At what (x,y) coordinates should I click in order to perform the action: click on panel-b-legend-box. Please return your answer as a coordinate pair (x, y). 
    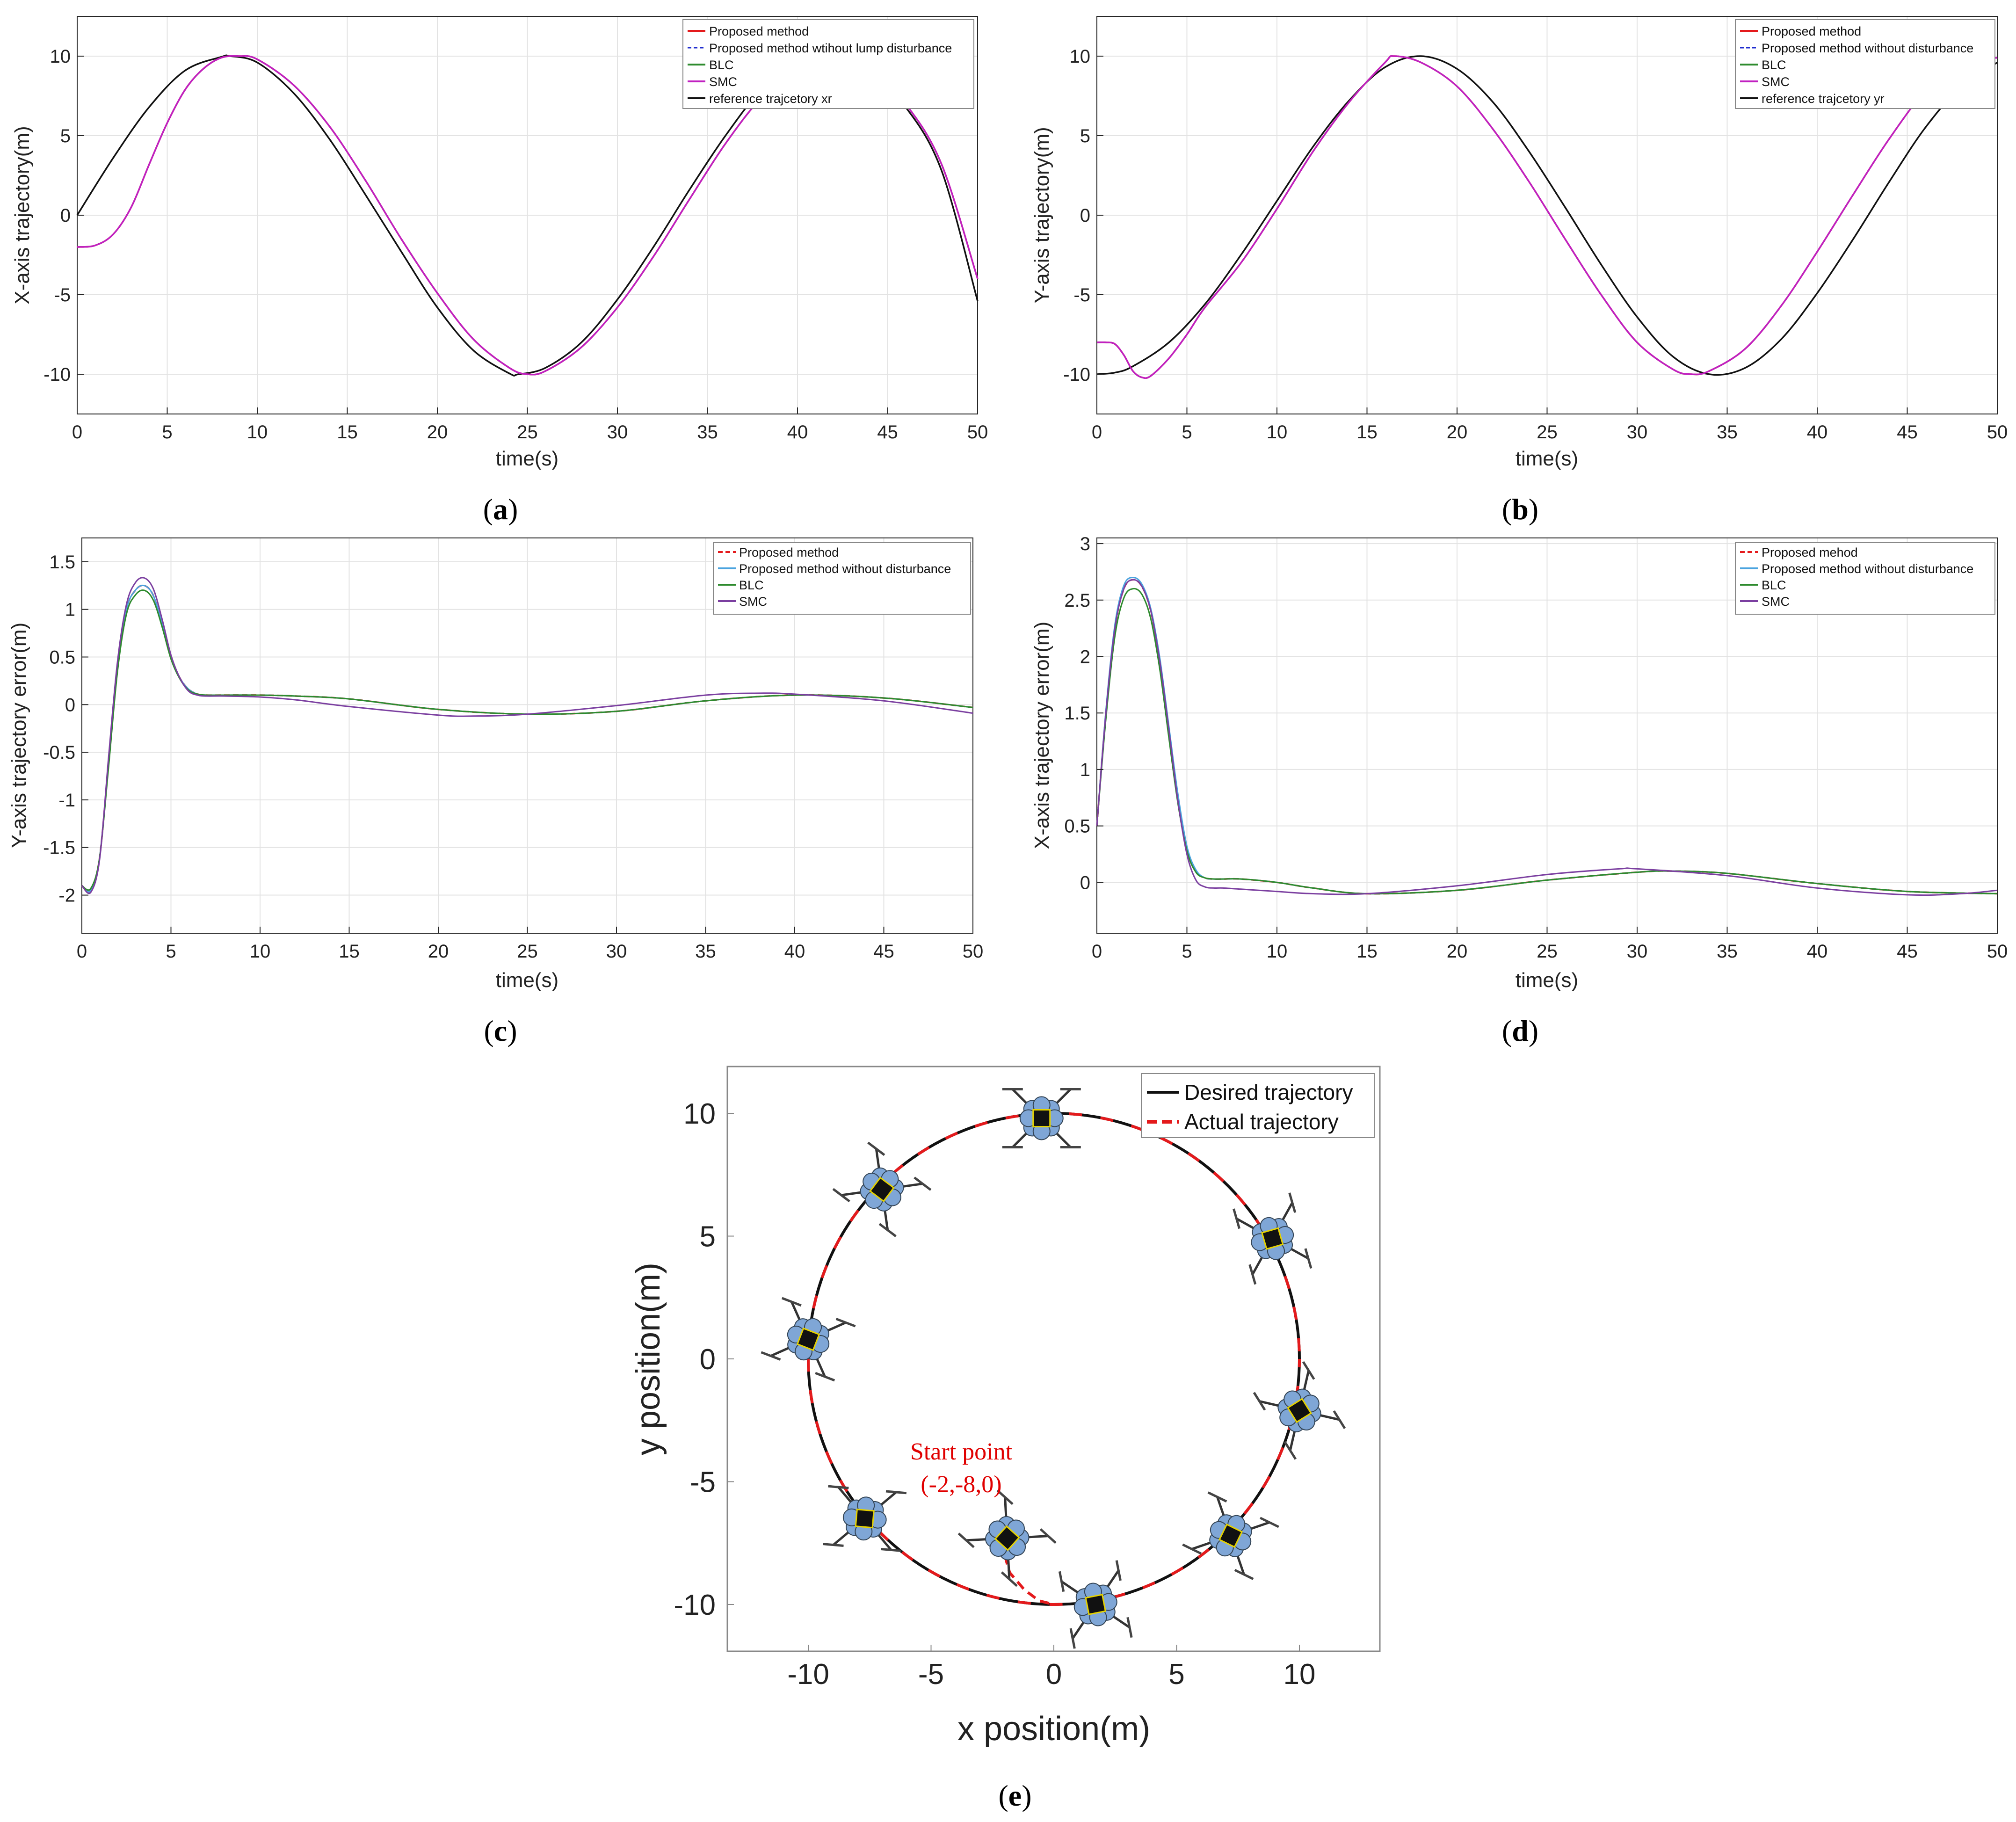
    Looking at the image, I should click on (1865, 64).